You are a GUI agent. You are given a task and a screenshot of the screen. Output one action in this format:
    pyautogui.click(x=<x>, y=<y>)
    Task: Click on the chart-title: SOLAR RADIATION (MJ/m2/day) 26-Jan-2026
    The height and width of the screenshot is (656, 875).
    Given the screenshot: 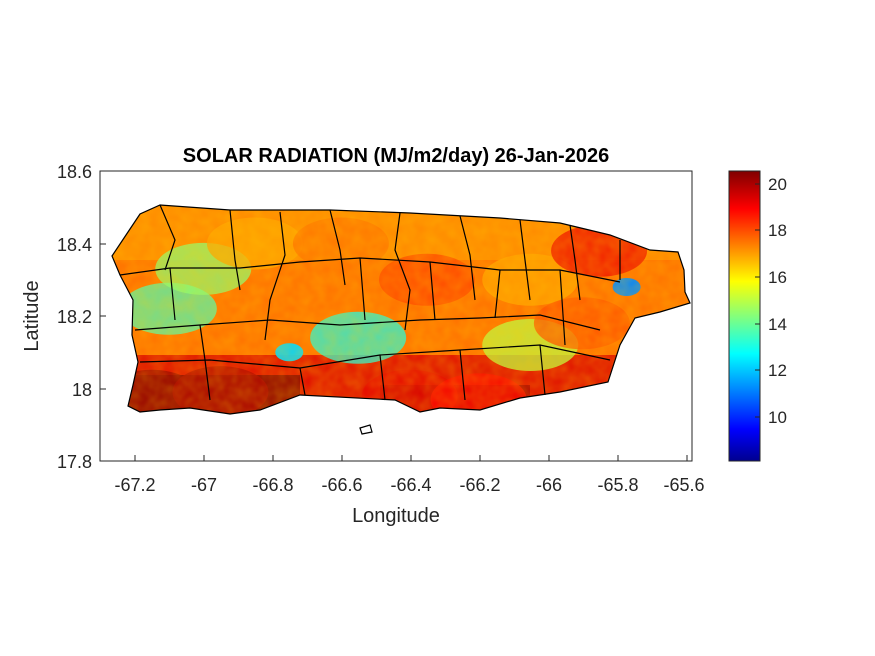 What is the action you would take?
    pyautogui.click(x=396, y=156)
    